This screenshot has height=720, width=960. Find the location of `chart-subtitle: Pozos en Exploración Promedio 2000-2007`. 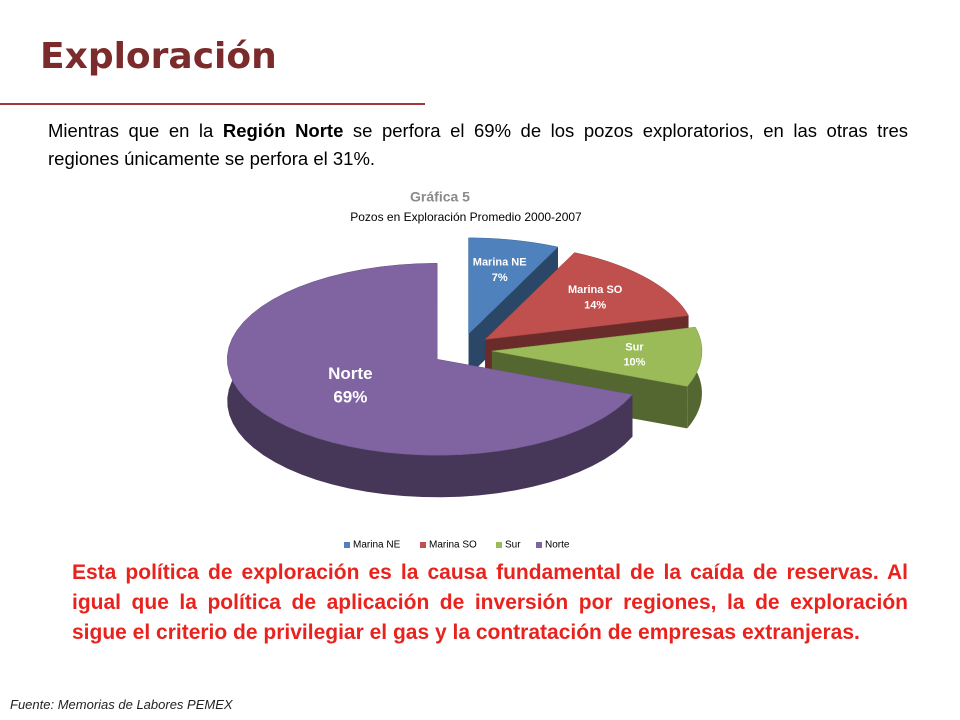

chart-subtitle: Pozos en Exploración Promedio 2000-2007 is located at coordinates (466, 217).